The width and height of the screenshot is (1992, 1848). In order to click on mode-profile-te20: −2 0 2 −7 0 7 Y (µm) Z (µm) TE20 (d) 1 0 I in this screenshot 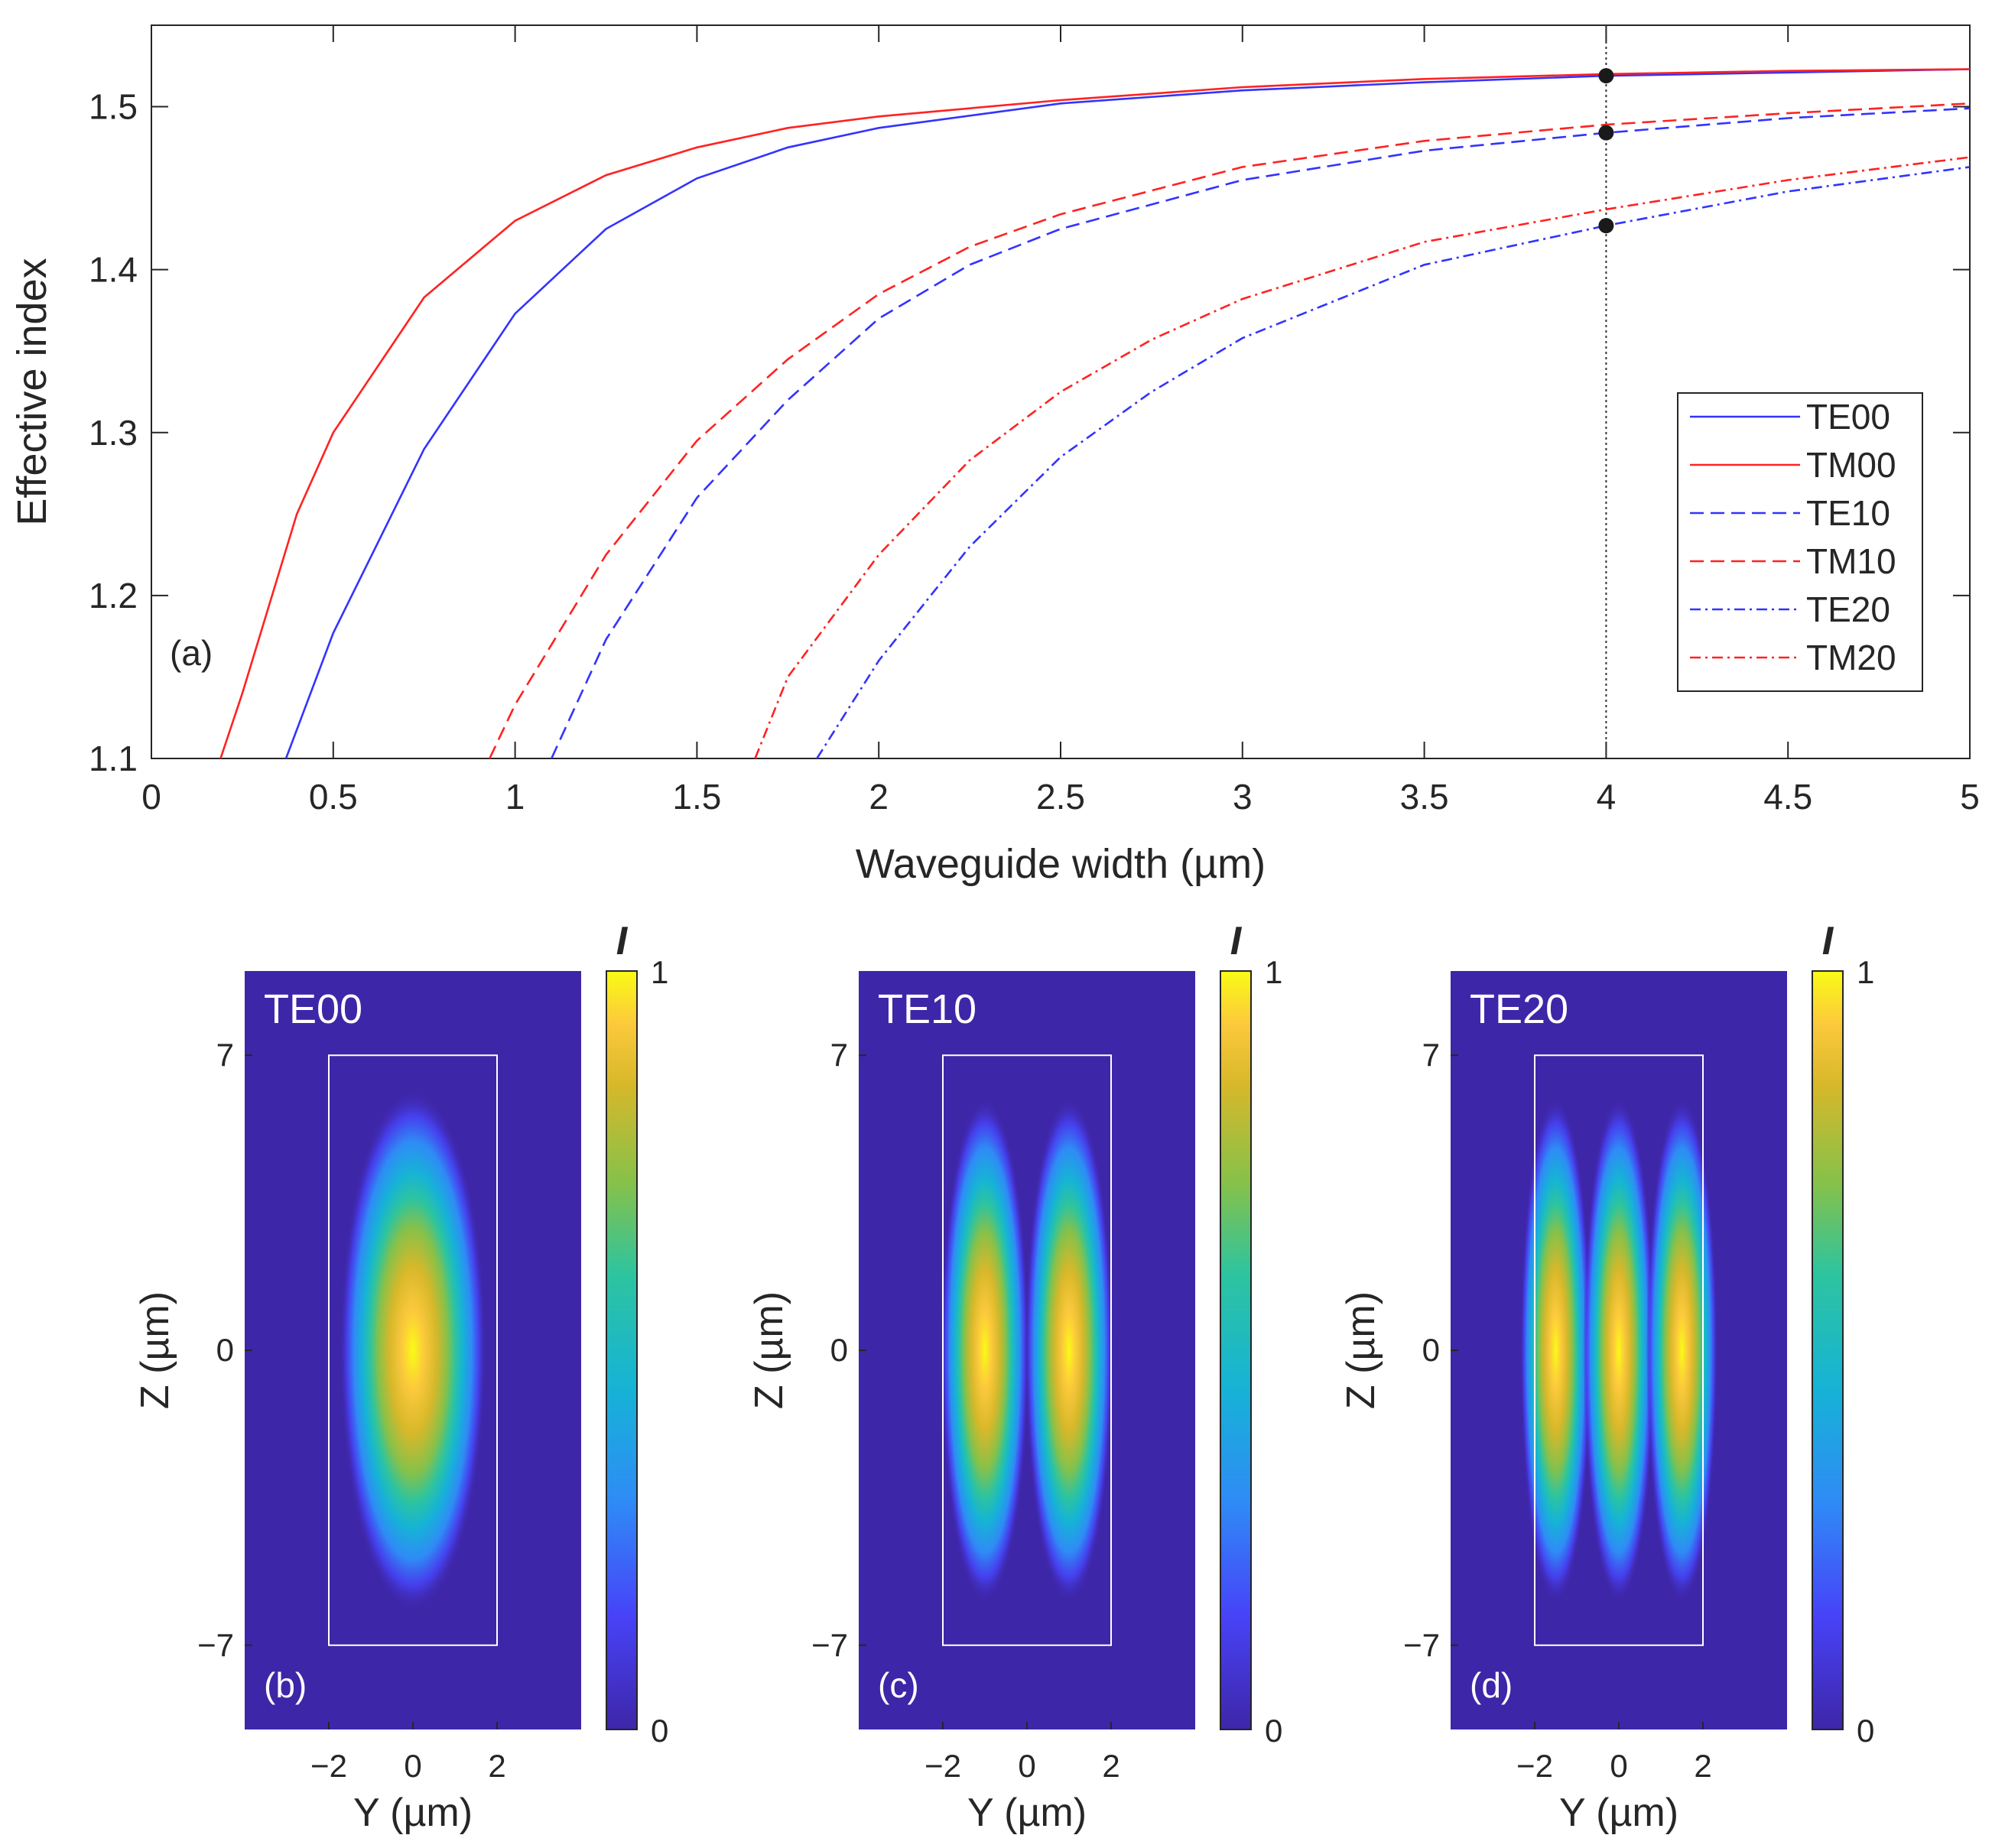, I will do `click(1606, 1377)`.